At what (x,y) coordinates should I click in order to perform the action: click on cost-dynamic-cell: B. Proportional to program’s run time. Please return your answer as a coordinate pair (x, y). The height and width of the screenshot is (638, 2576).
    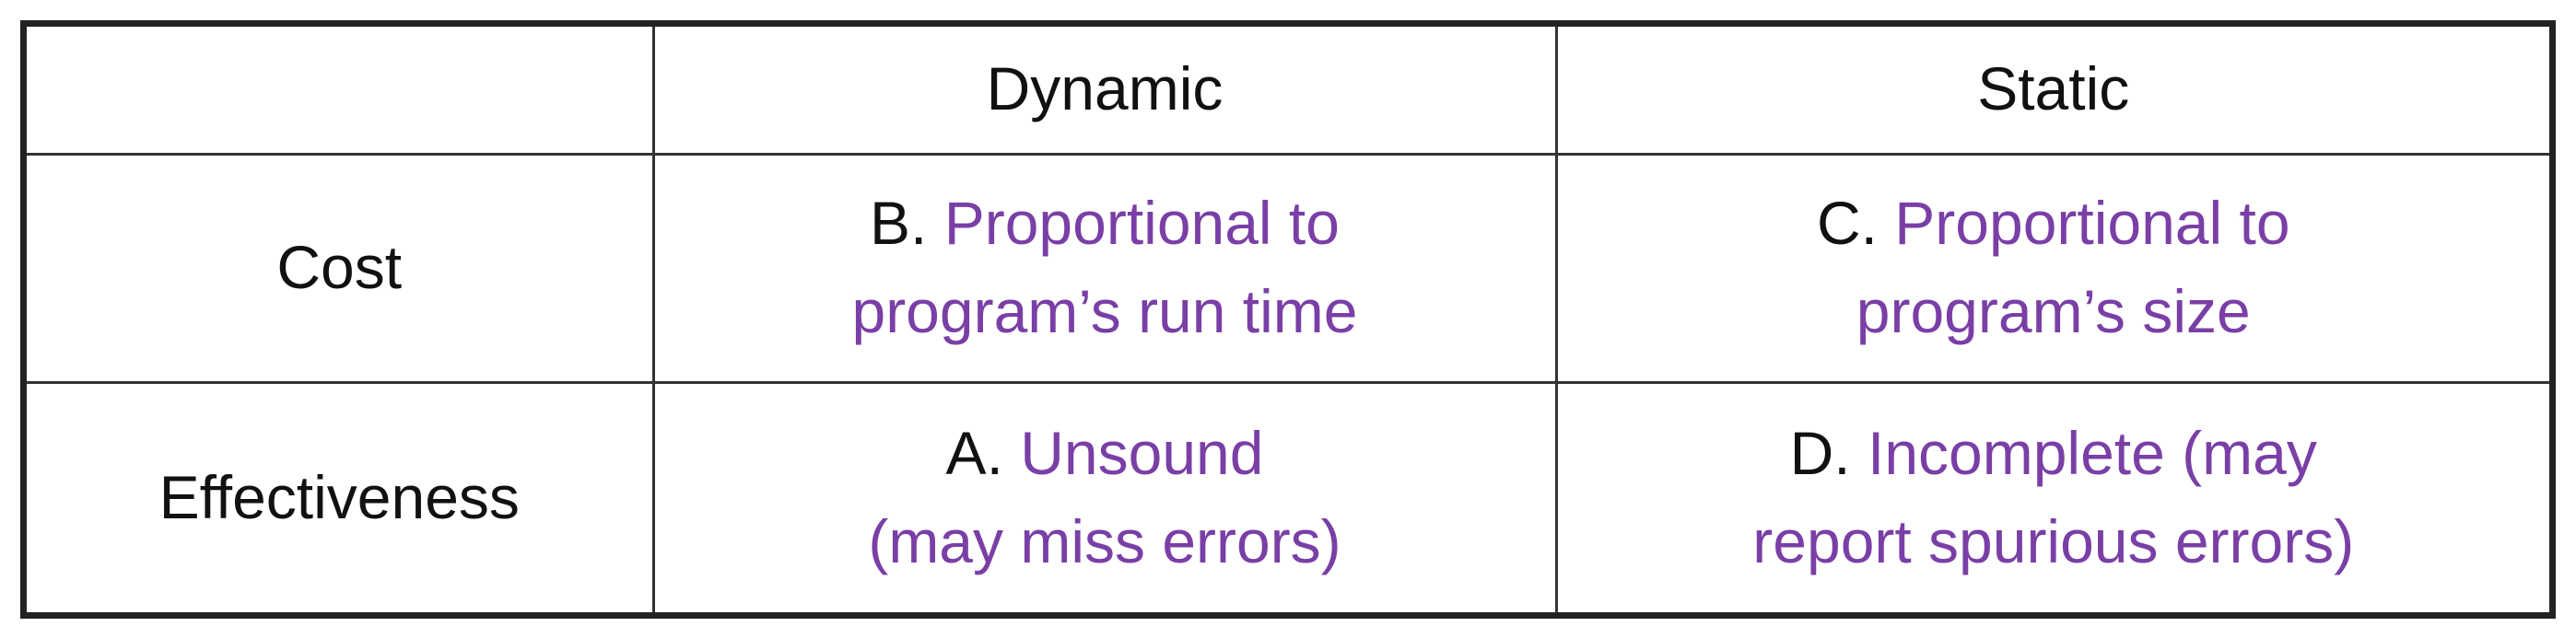
    Looking at the image, I should click on (1104, 268).